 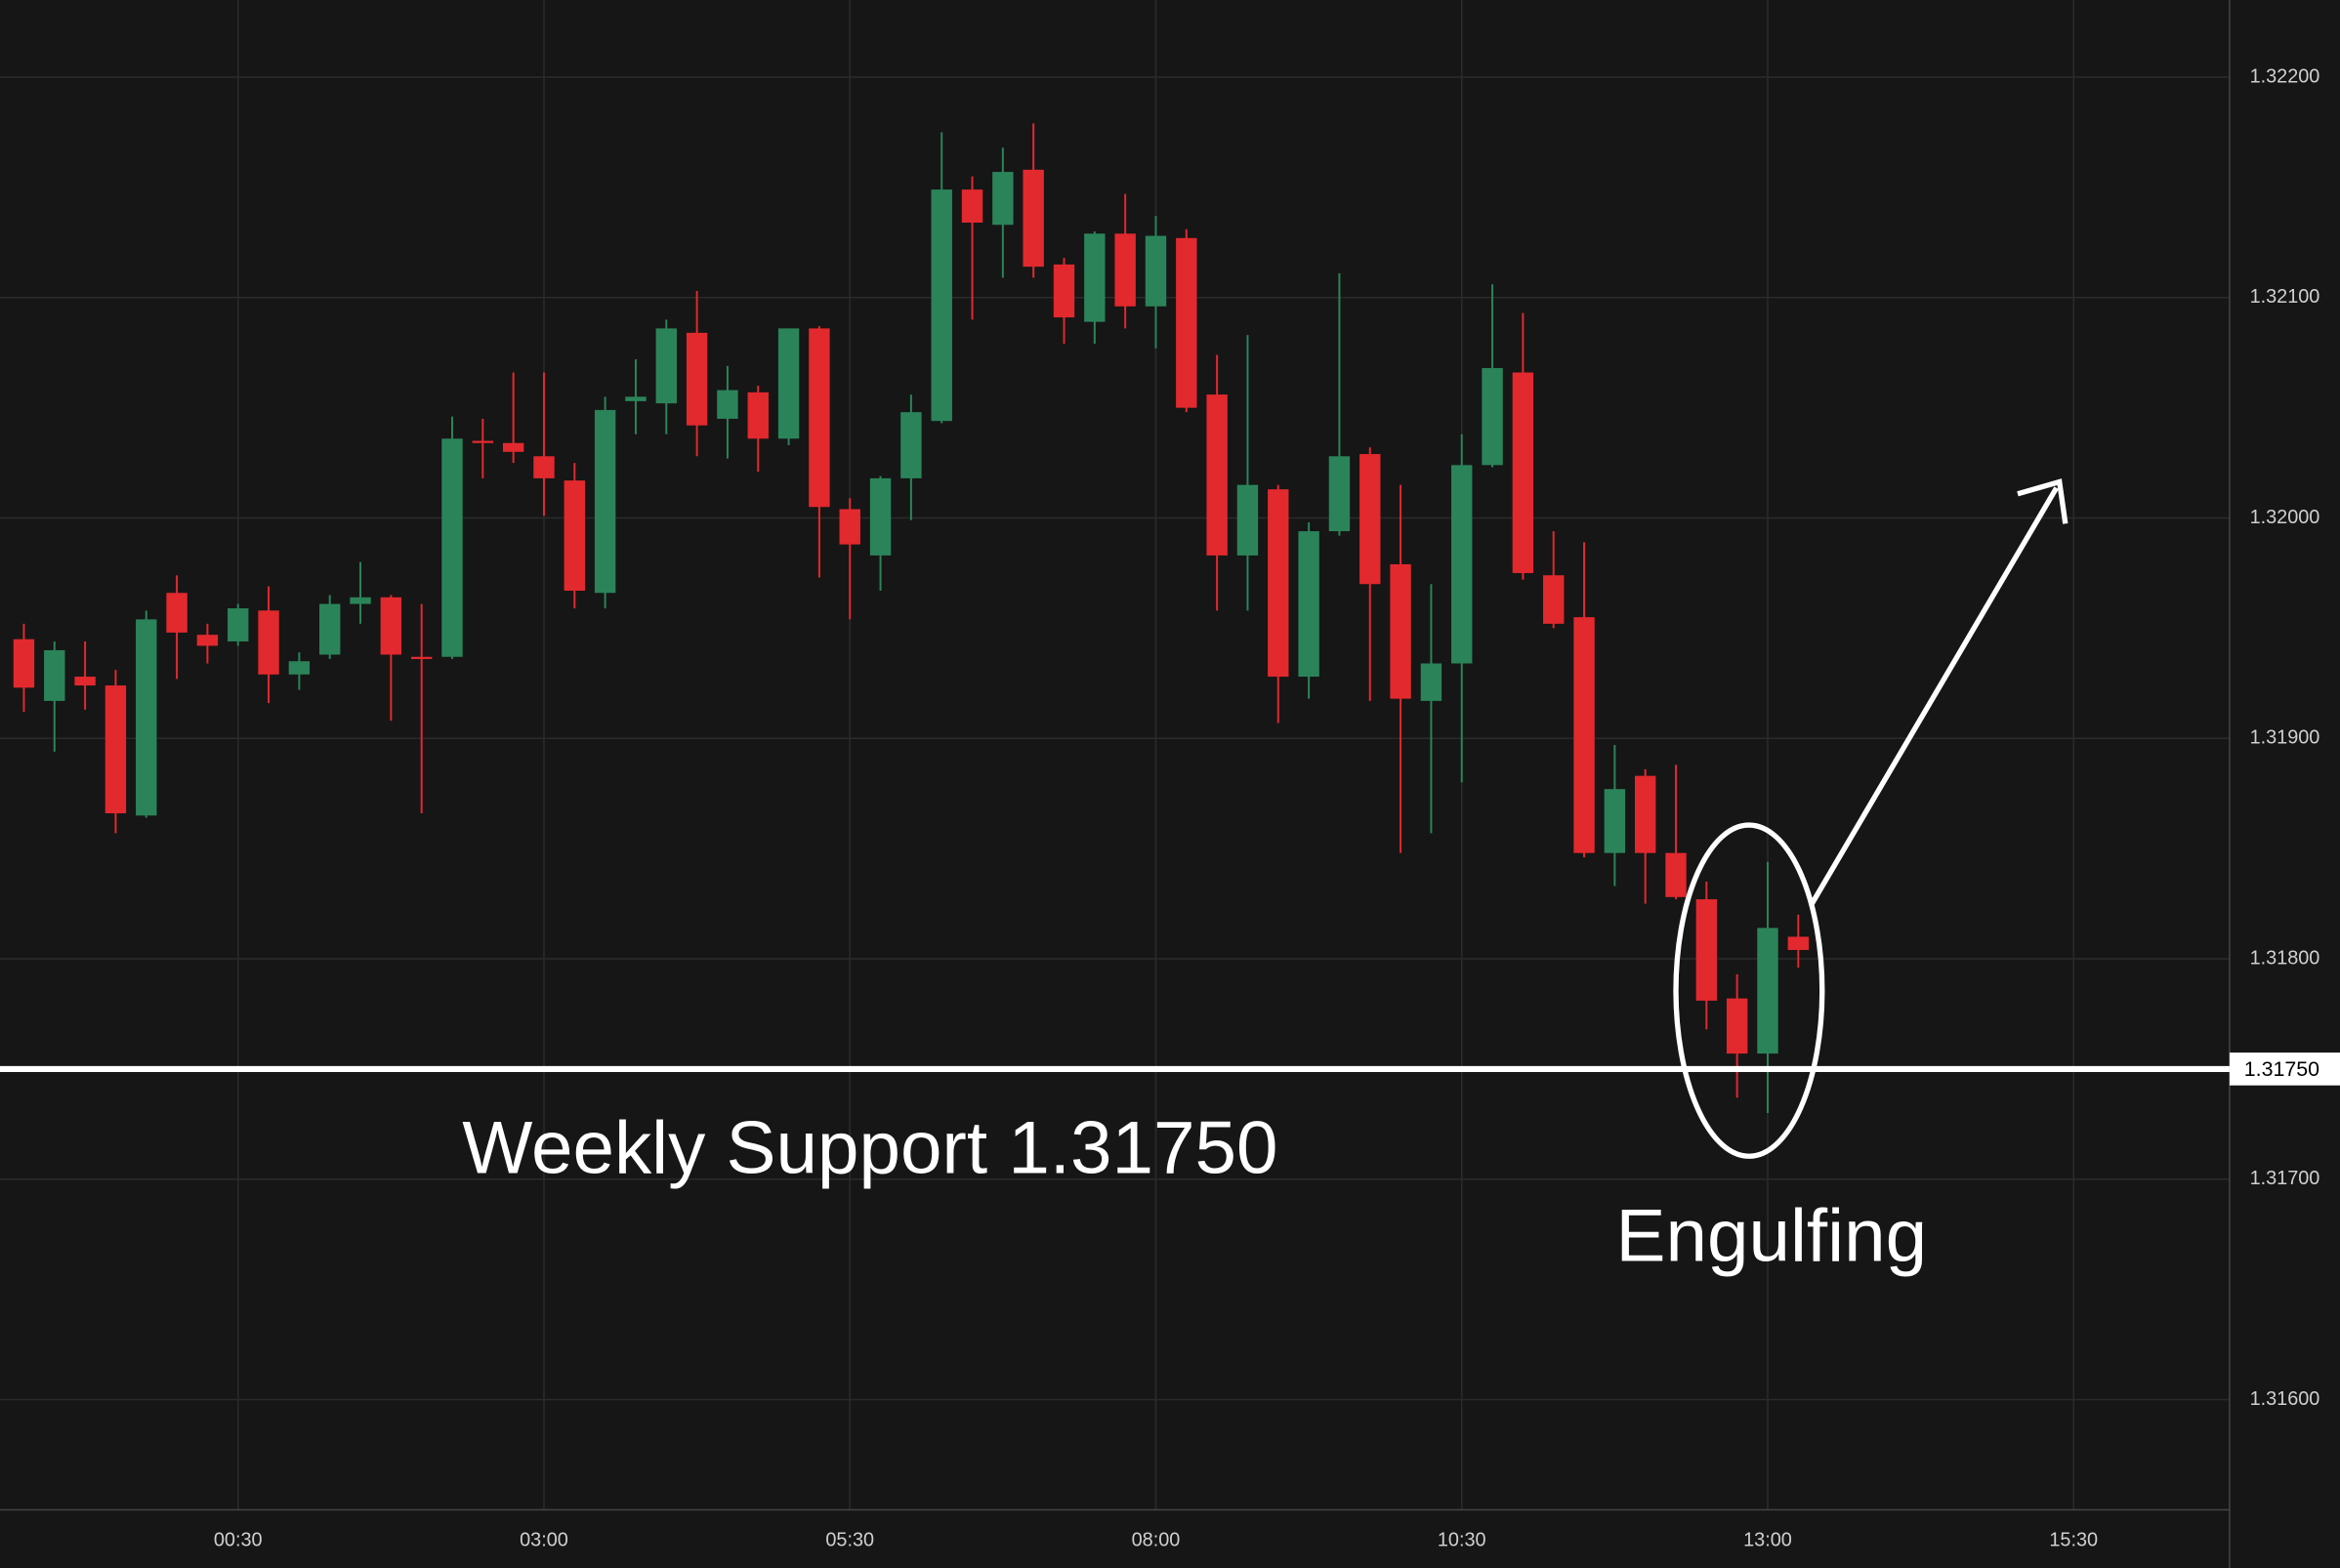 What do you see at coordinates (2285, 297) in the screenshot?
I see `y-tick-label: 1.32100` at bounding box center [2285, 297].